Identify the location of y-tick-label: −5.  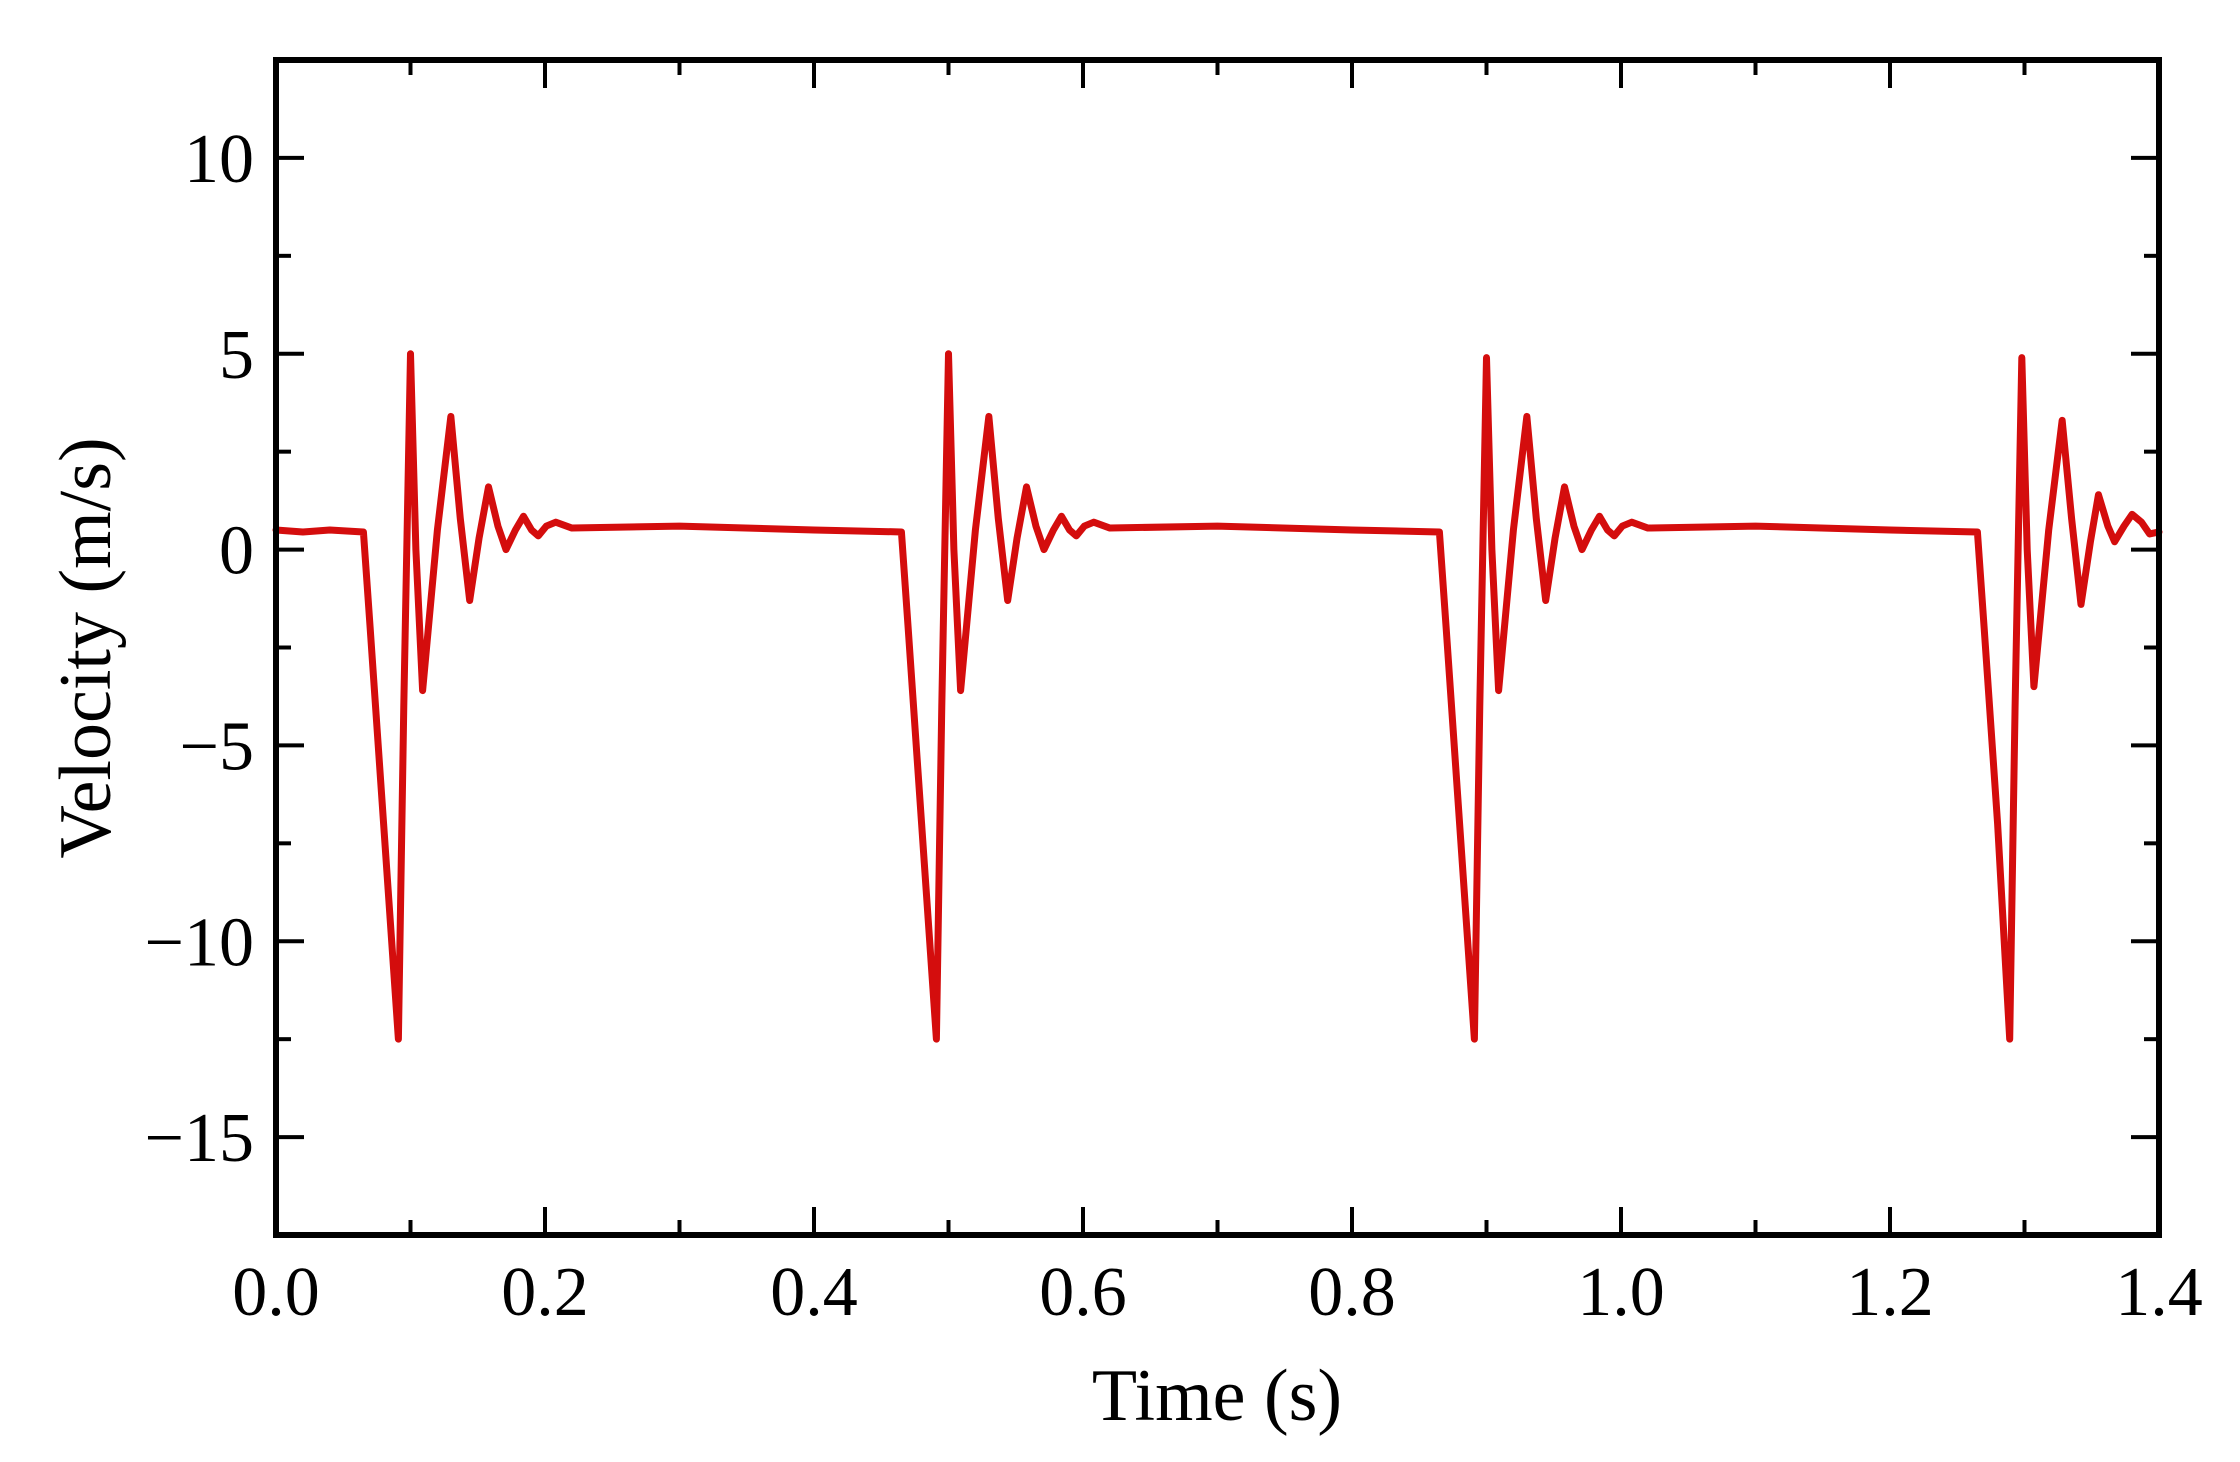
(217, 746).